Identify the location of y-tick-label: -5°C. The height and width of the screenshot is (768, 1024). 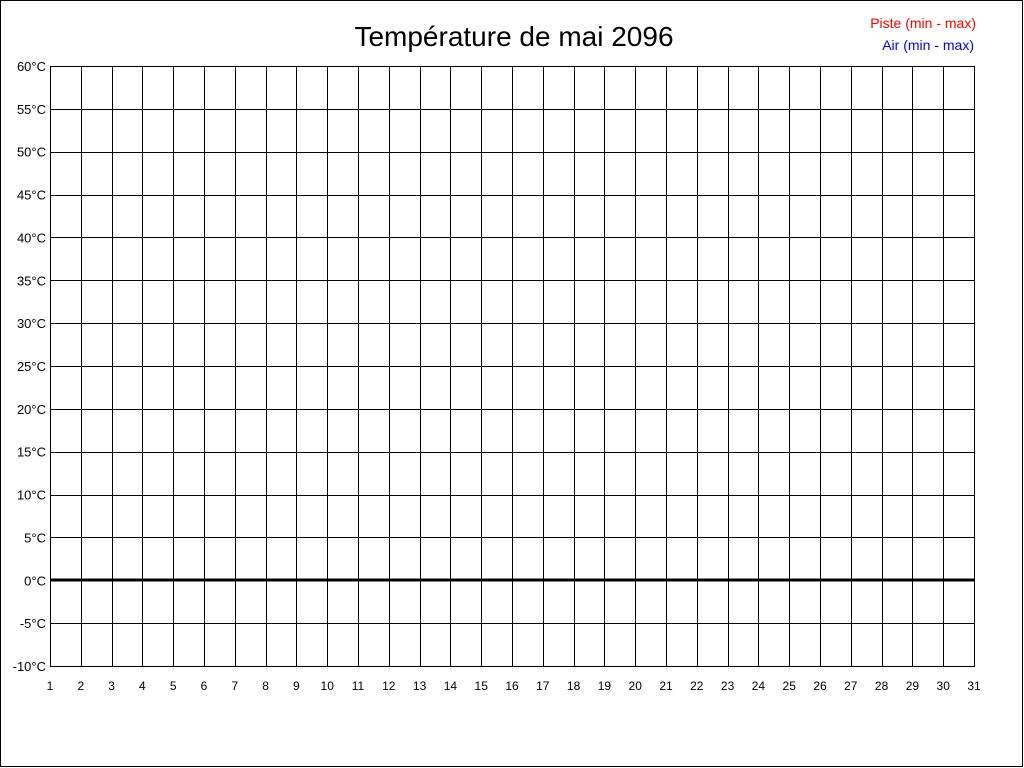
(33, 623).